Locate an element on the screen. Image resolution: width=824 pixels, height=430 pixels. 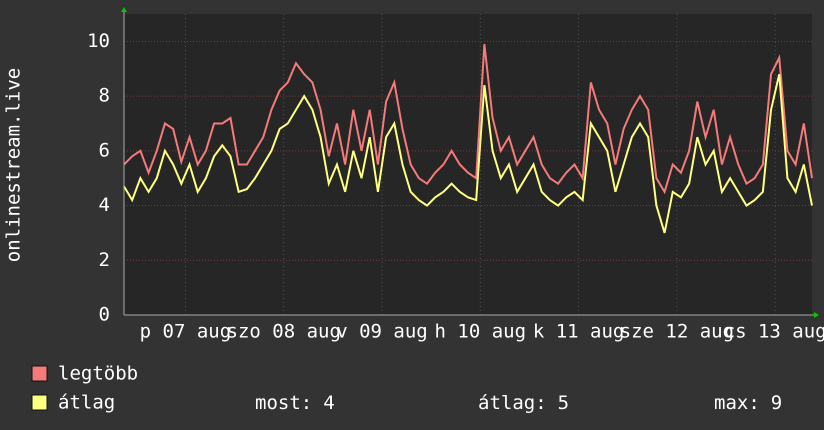
y-tick-label: 0 is located at coordinates (104, 315).